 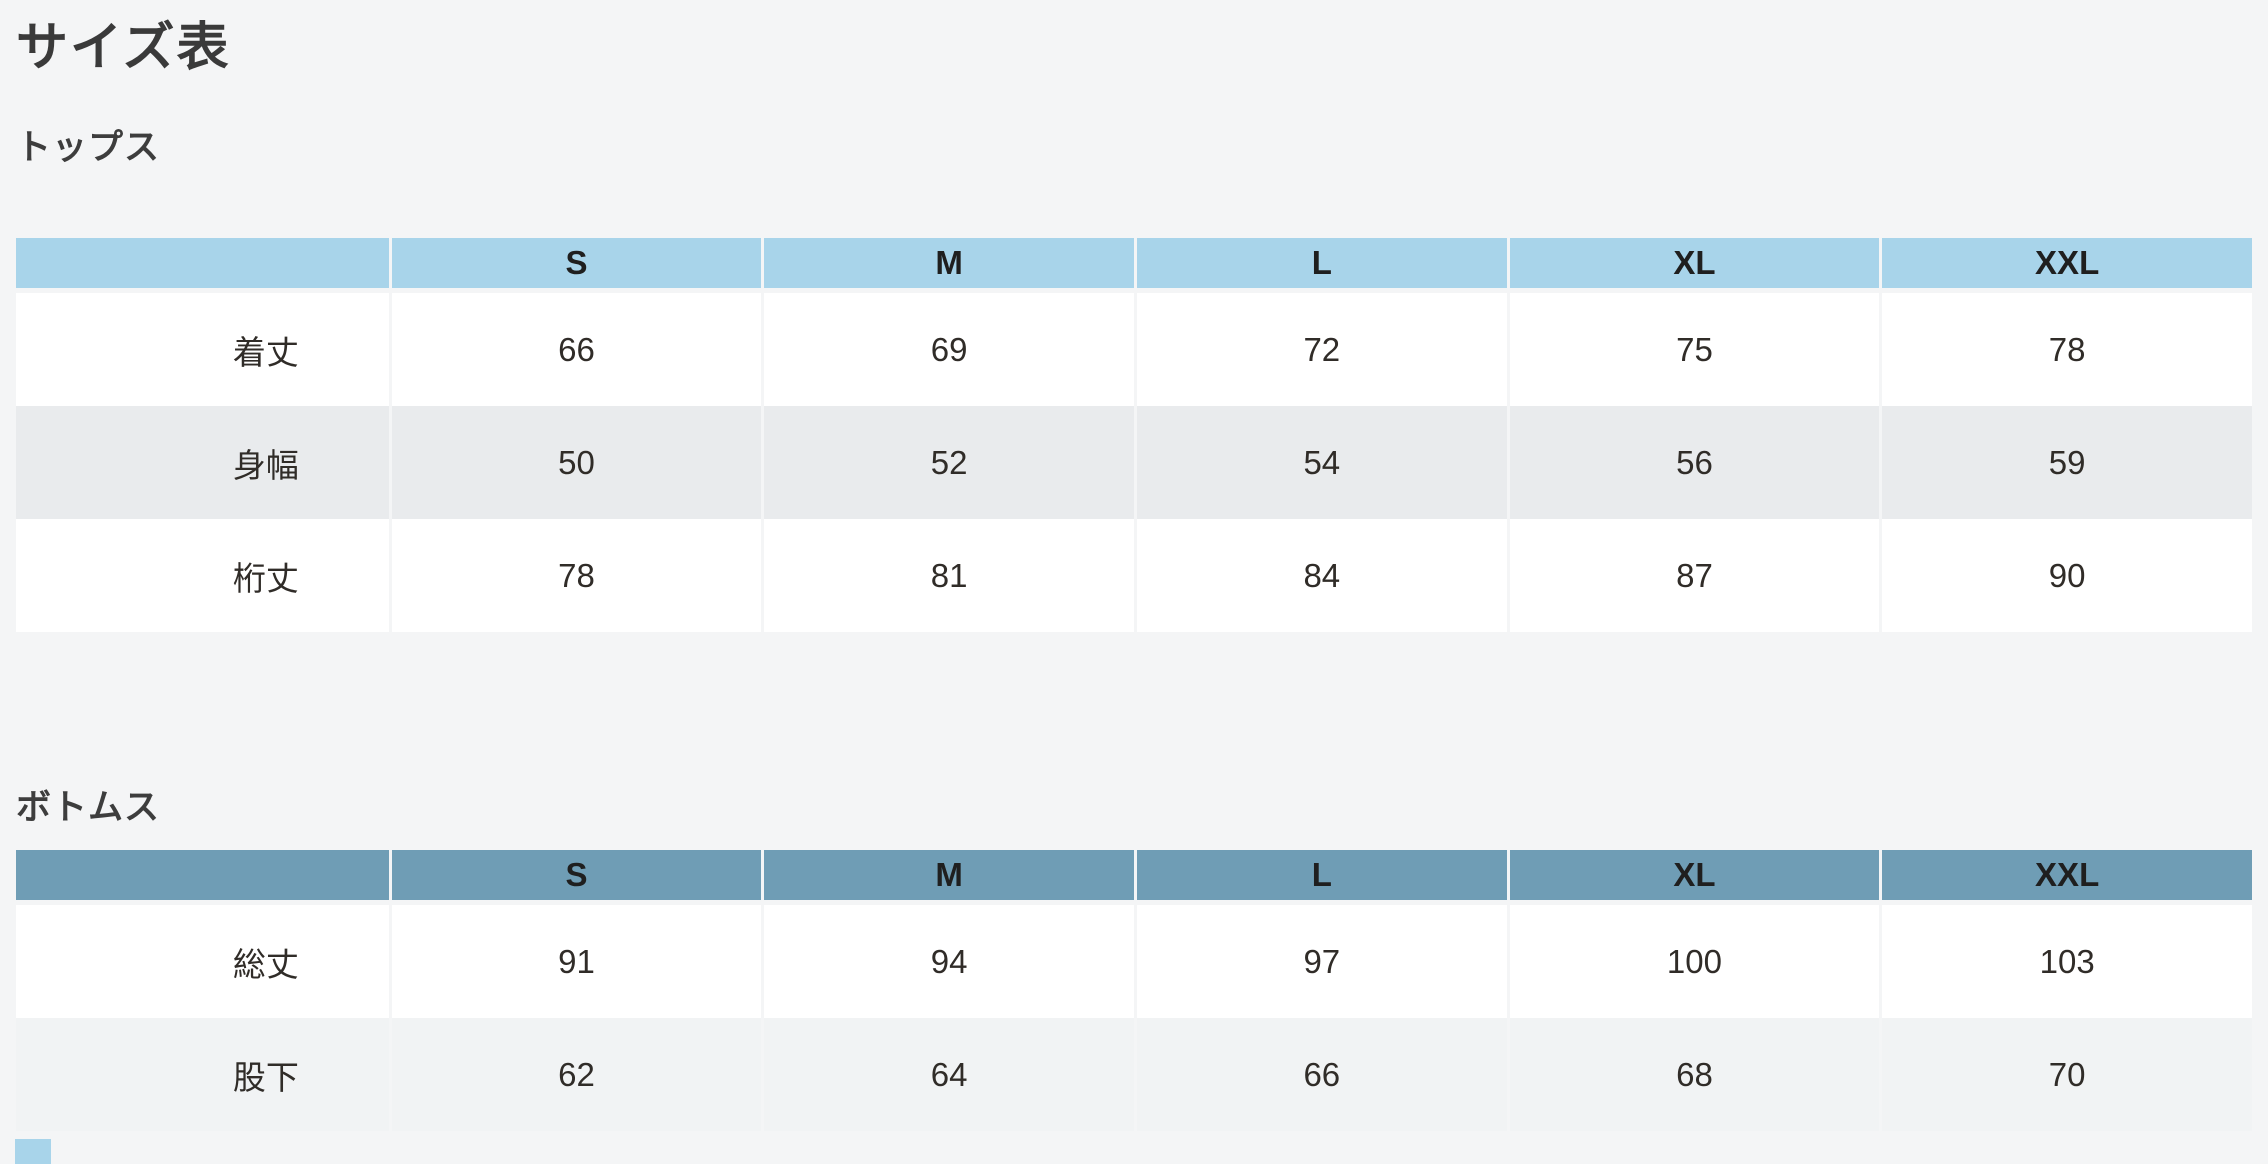 What do you see at coordinates (1693, 575) in the screenshot?
I see `size-value-cell: 87` at bounding box center [1693, 575].